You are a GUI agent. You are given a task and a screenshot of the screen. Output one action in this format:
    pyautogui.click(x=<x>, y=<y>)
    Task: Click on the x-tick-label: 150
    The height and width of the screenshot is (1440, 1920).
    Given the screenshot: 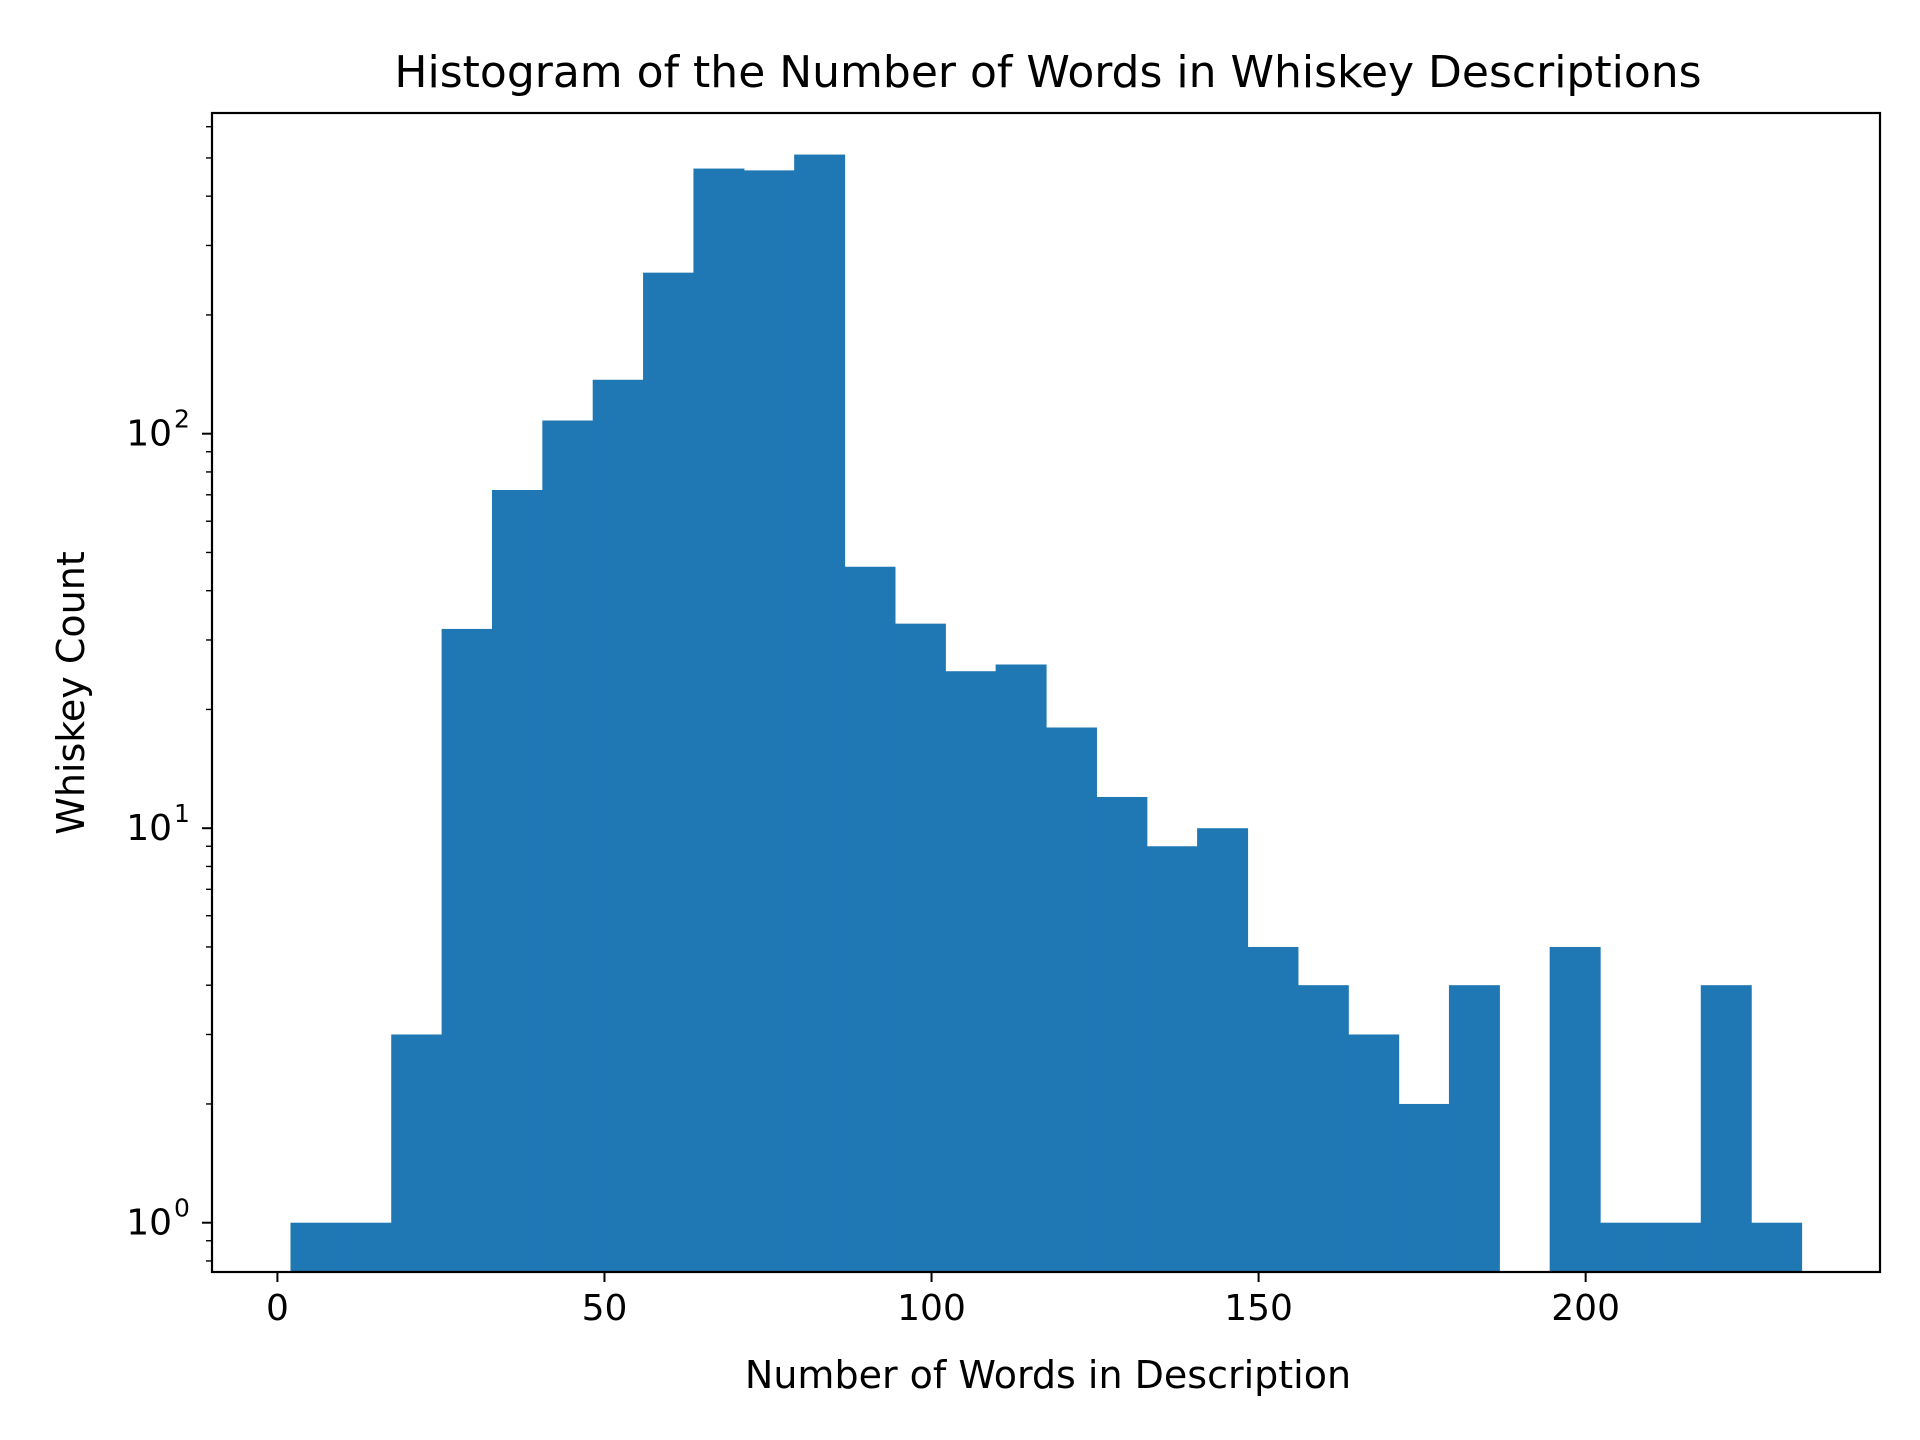 What is the action you would take?
    pyautogui.click(x=1258, y=1308)
    